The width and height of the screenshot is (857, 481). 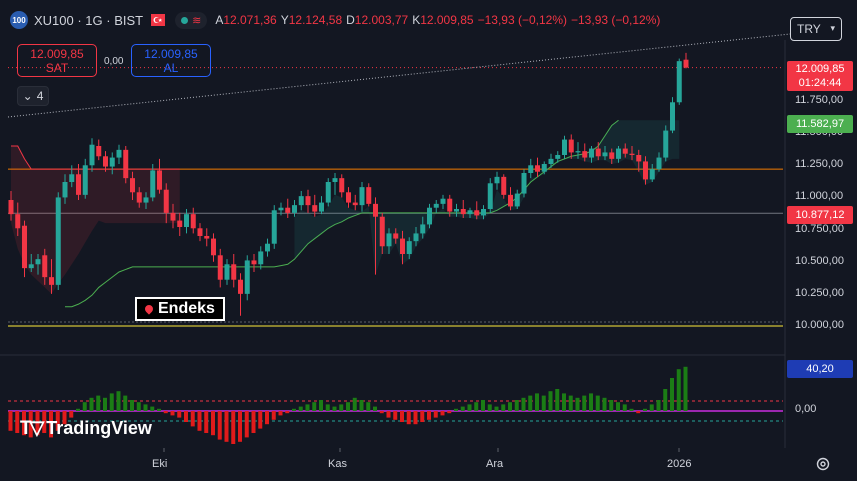 What do you see at coordinates (820, 124) in the screenshot?
I see `green-level-label: 11.582,97` at bounding box center [820, 124].